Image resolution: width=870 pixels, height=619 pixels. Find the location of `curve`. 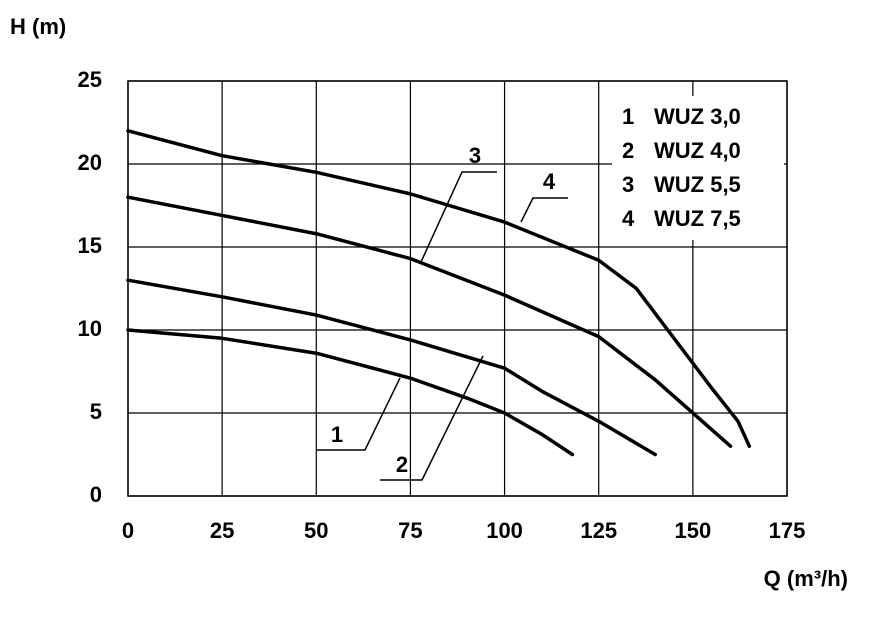

curve is located at coordinates (350, 392).